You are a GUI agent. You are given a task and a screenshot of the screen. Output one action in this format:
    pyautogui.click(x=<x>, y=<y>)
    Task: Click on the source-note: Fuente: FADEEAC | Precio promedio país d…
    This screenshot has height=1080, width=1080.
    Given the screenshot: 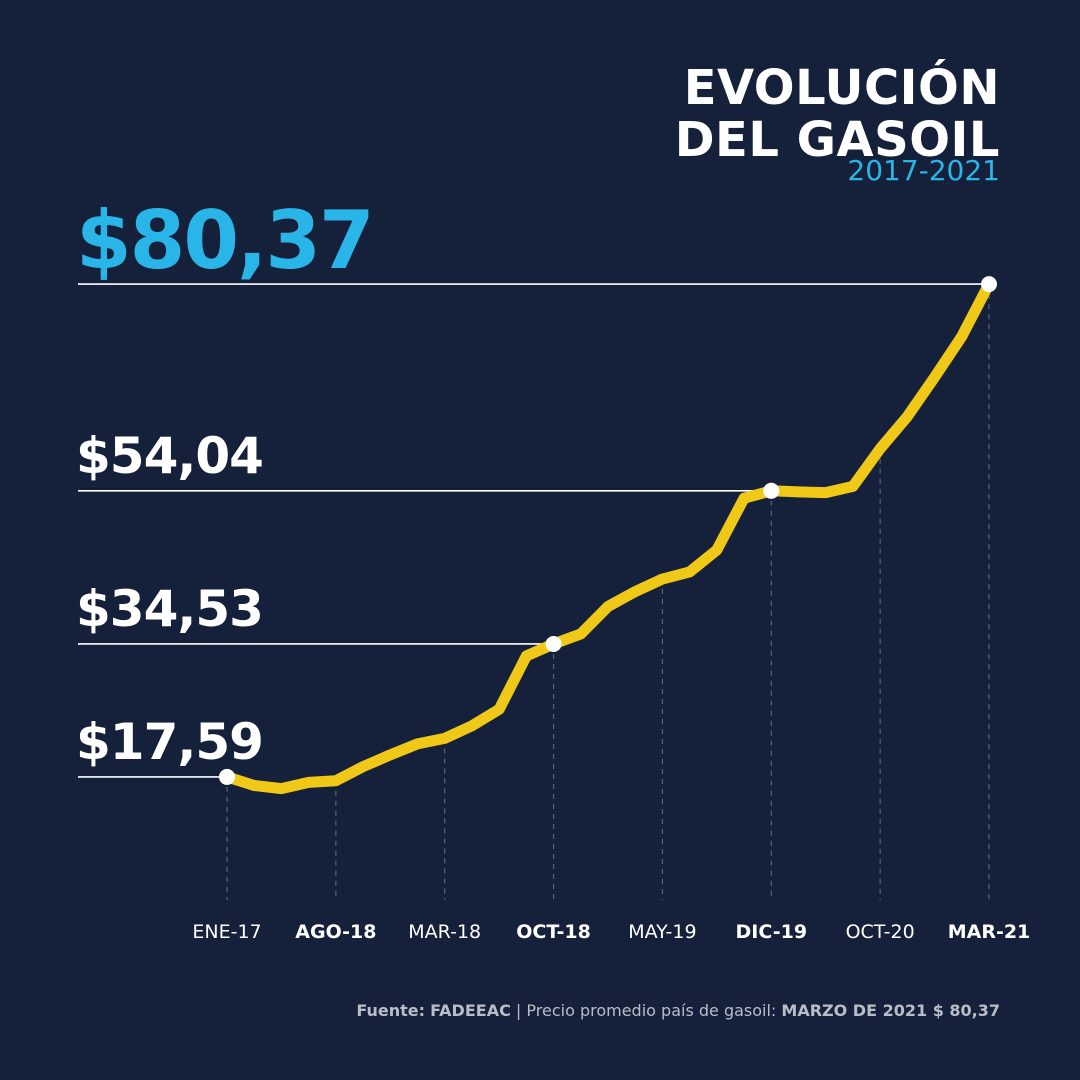 What is the action you would take?
    pyautogui.click(x=678, y=1010)
    